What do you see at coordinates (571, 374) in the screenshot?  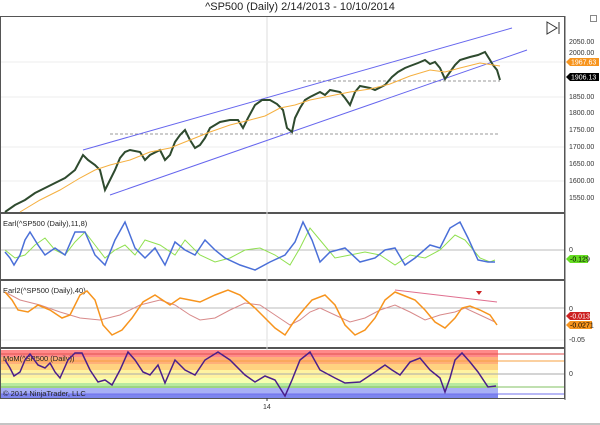 I see `mom-axis-zero: 0` at bounding box center [571, 374].